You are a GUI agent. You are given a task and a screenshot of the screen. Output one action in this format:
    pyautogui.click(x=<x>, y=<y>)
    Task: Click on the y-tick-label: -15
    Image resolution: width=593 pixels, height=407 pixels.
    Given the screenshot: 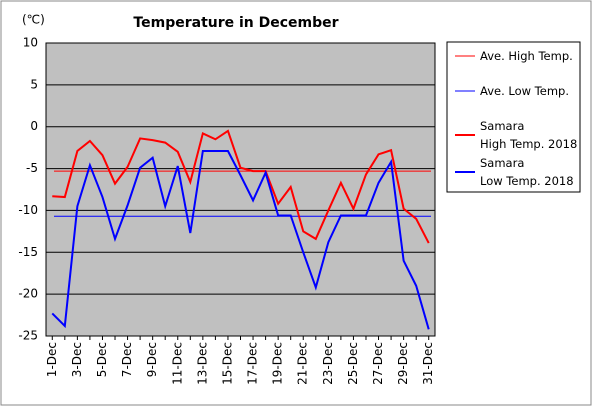 What is the action you would take?
    pyautogui.click(x=28, y=252)
    